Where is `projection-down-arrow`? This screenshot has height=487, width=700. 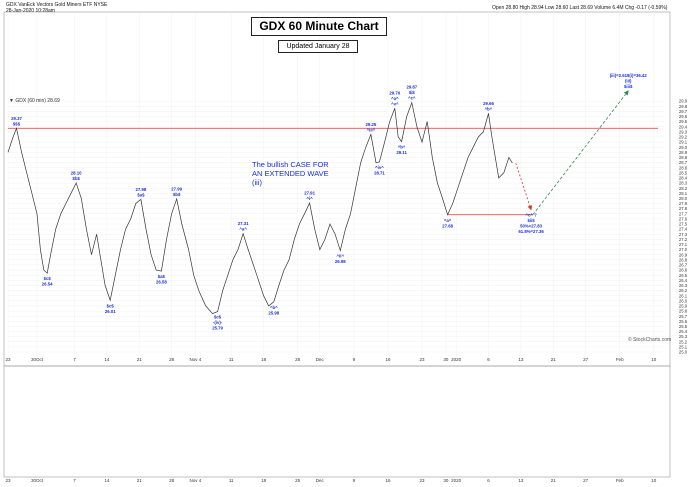
projection-down-arrow is located at coordinates (524, 186).